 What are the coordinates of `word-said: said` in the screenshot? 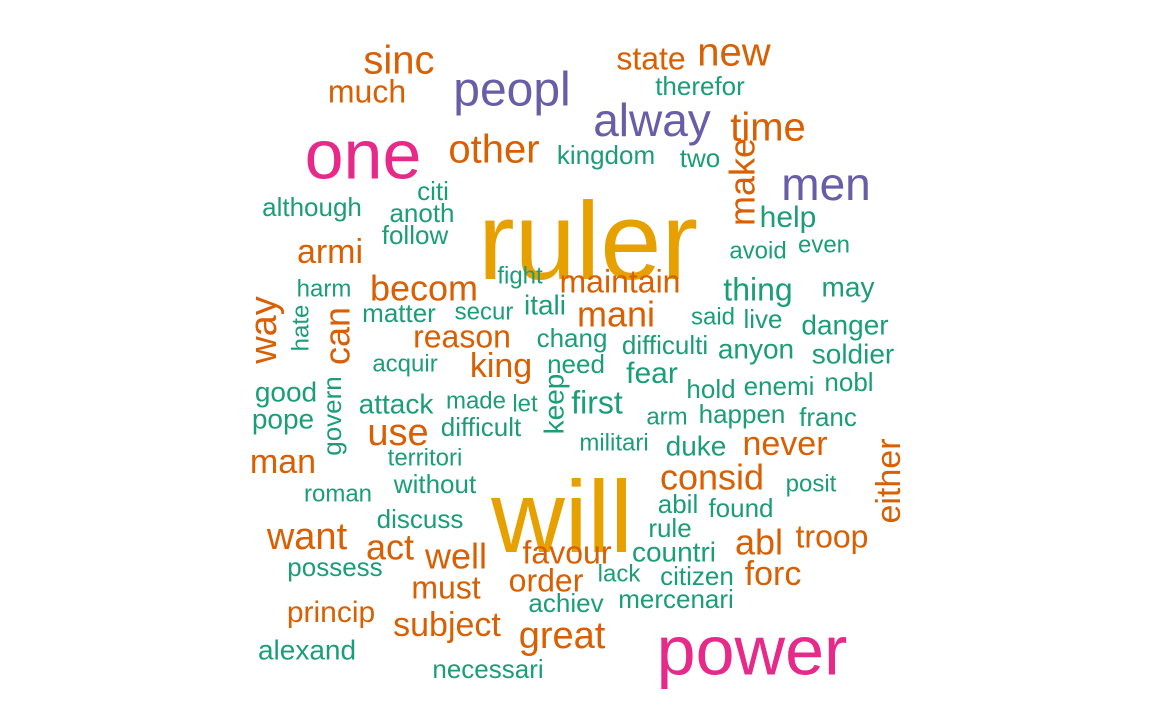 It's located at (713, 316).